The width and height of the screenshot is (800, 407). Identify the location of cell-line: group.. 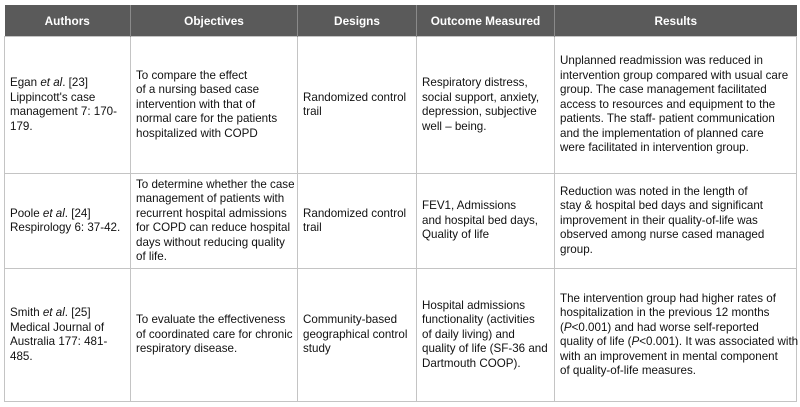
(576, 249).